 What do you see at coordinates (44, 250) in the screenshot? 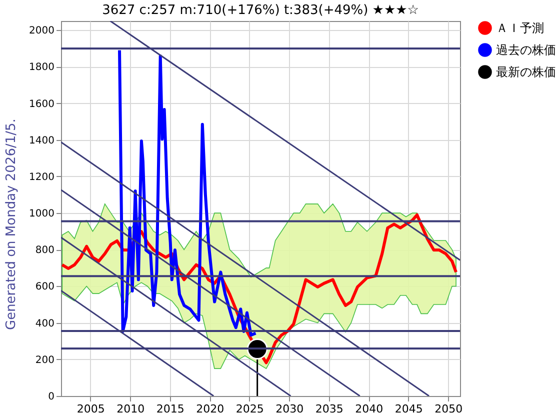
I see `y-tick-label: 800` at bounding box center [44, 250].